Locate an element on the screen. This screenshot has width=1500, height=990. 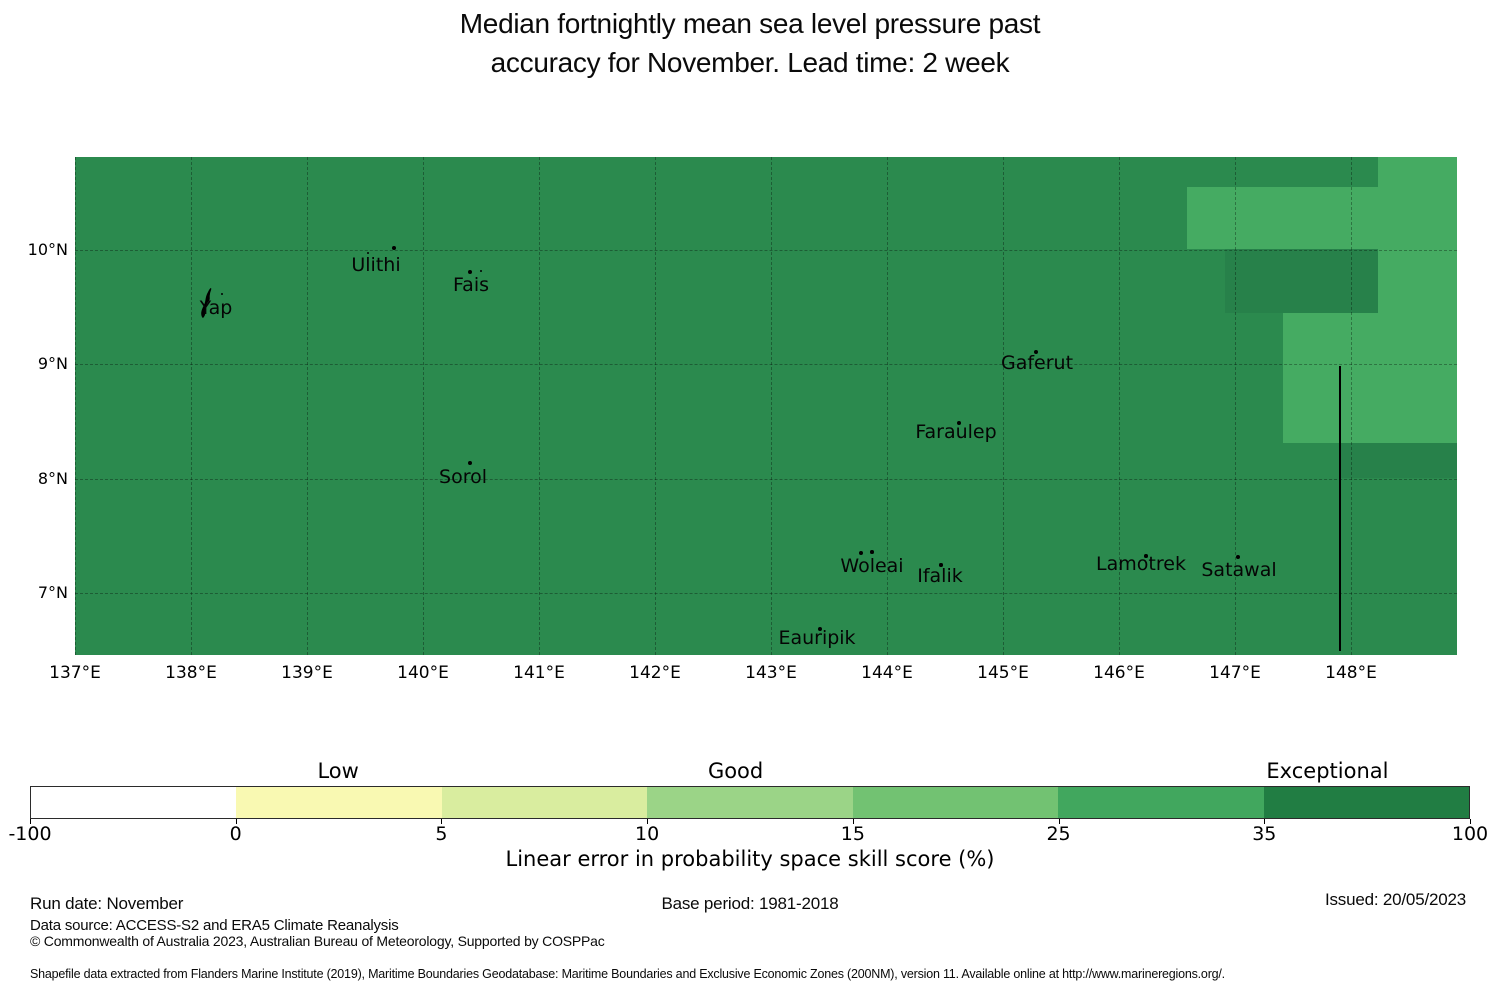
x-tick-label: 141°E is located at coordinates (539, 673).